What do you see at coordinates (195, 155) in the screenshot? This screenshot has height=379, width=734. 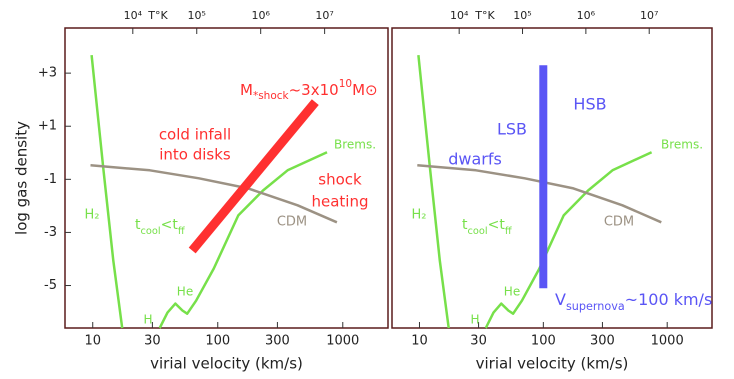 I see `annotation: into disks` at bounding box center [195, 155].